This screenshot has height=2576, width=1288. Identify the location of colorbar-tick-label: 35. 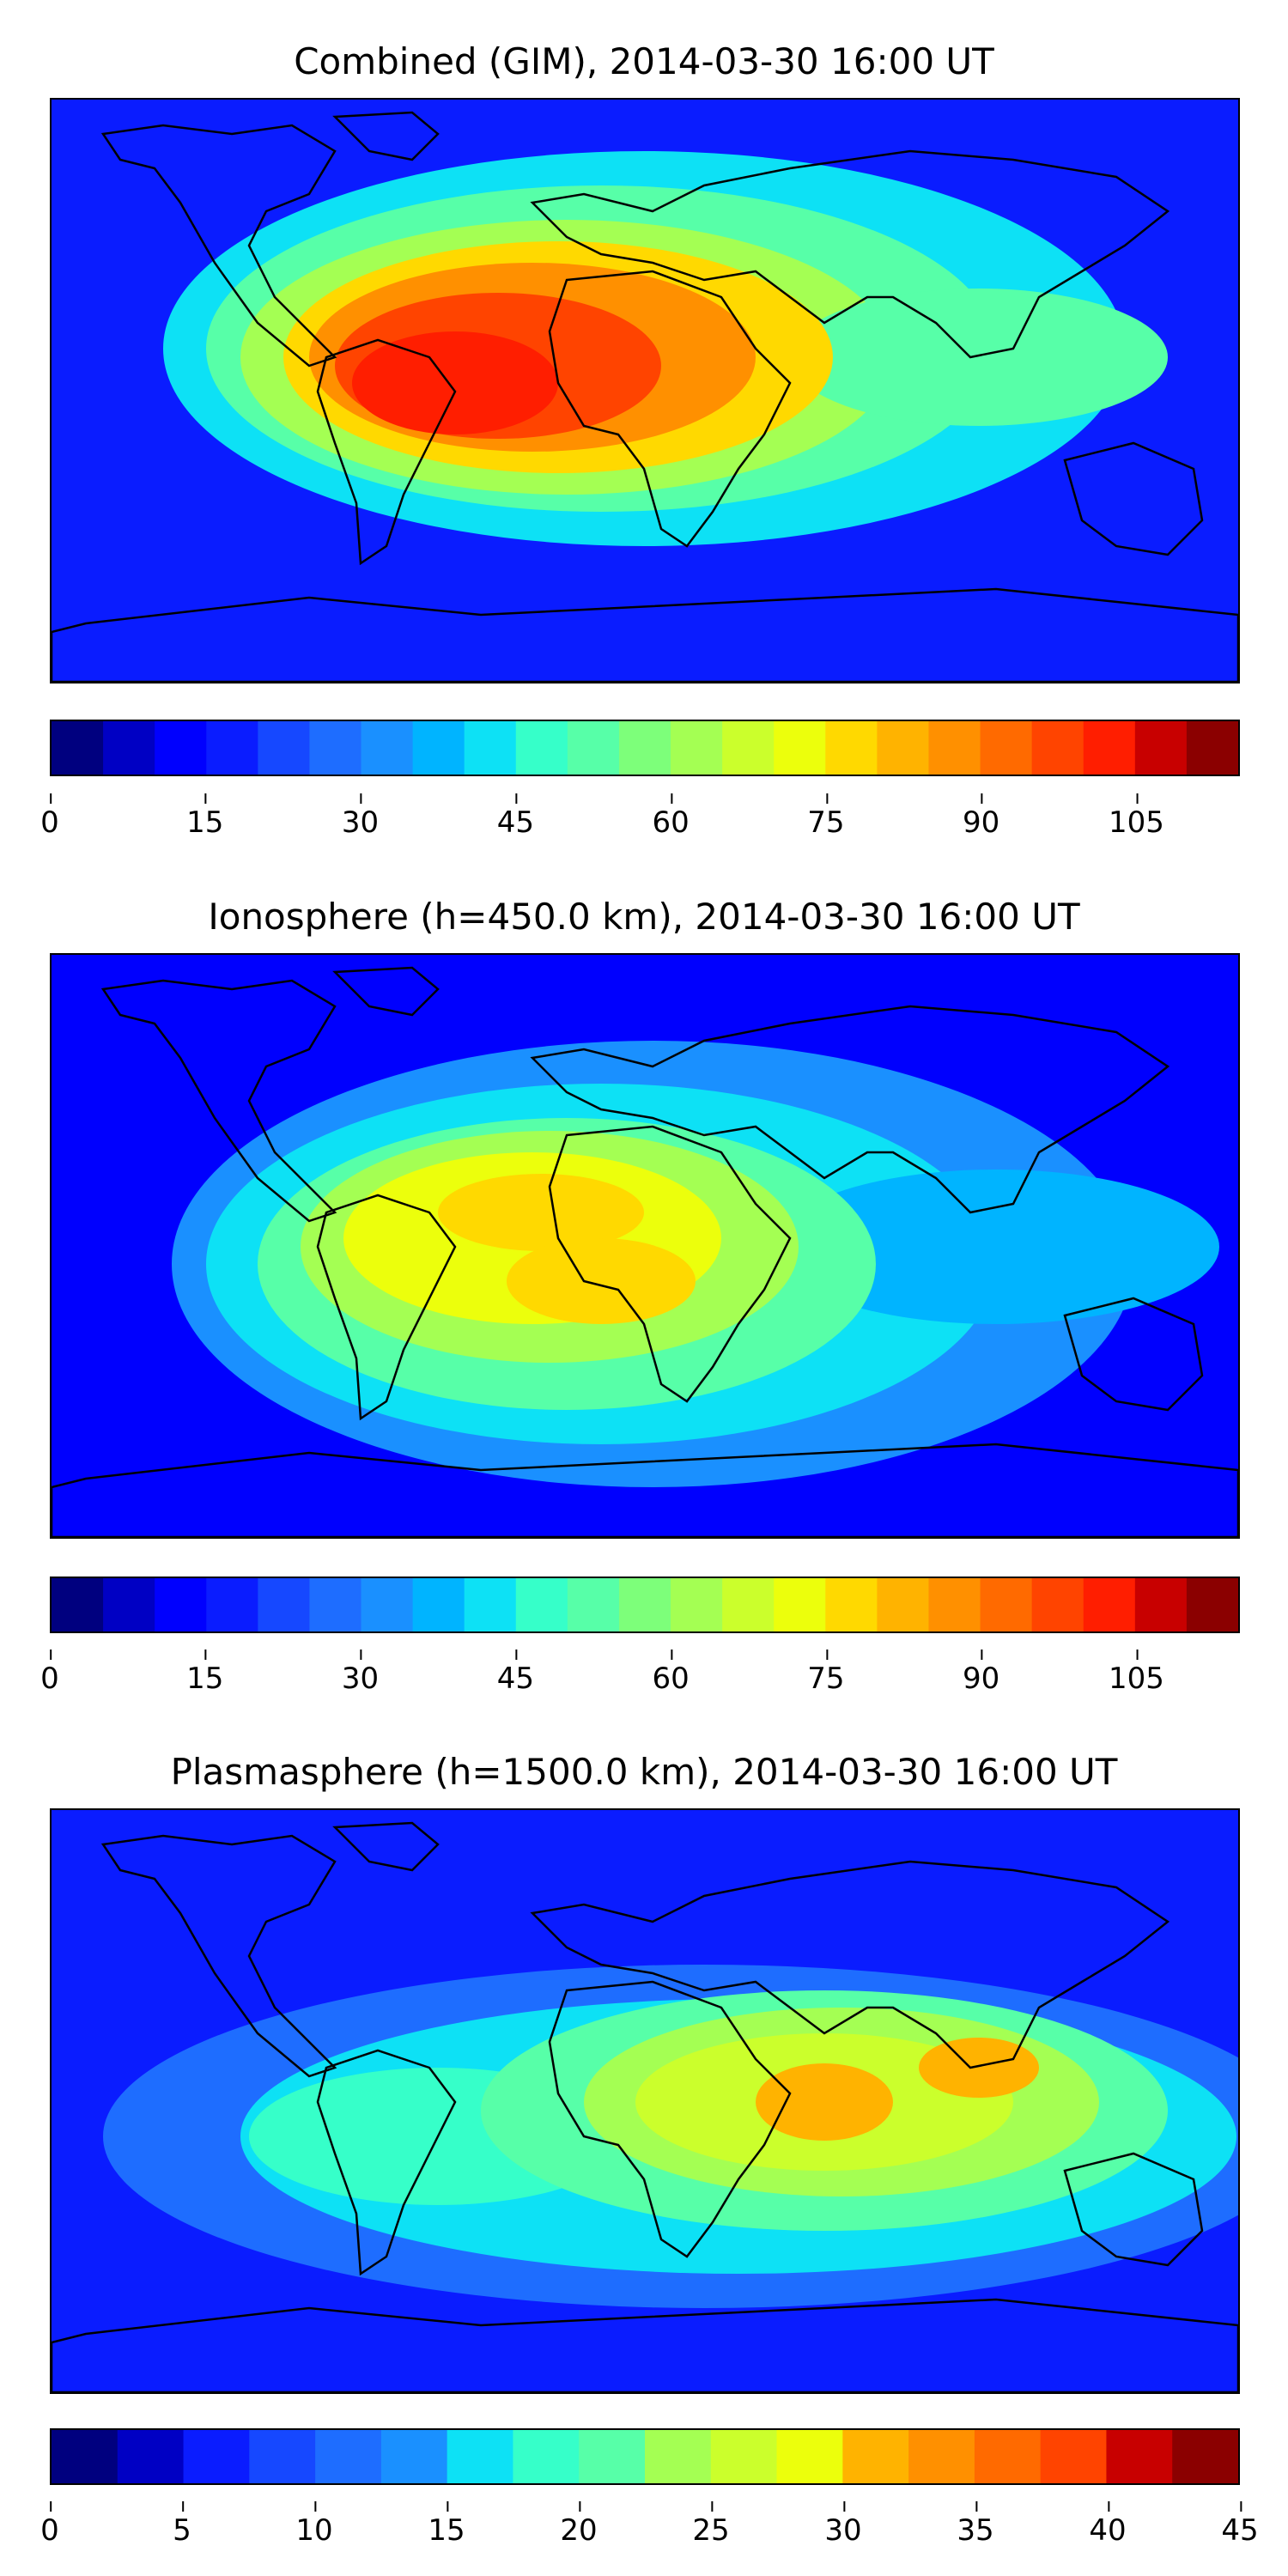
(976, 2524).